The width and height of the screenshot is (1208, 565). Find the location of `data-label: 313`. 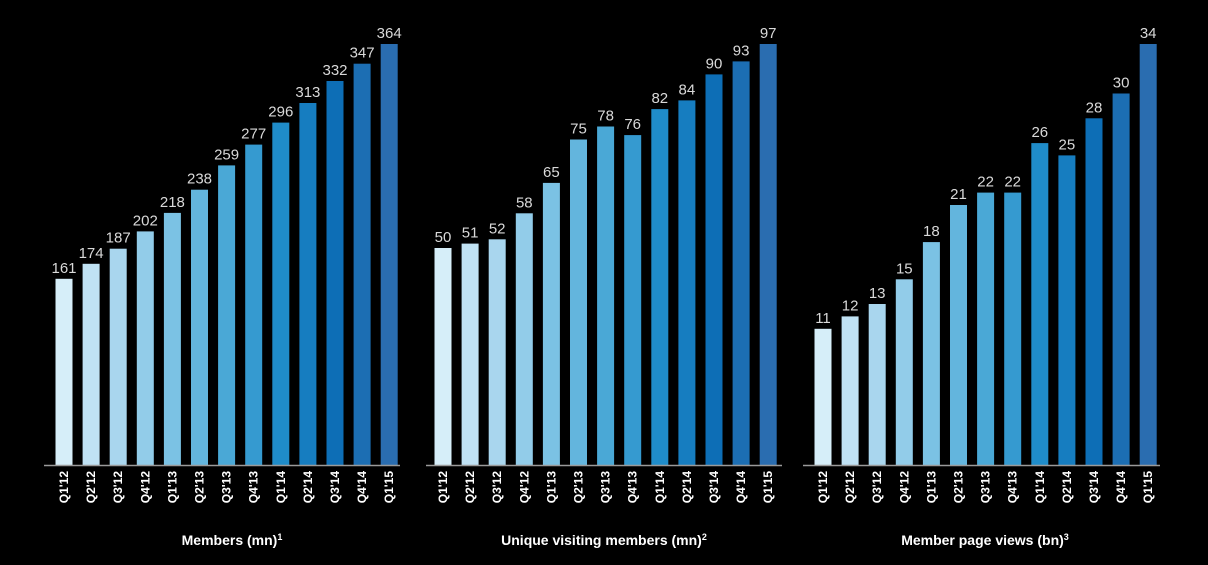

data-label: 313 is located at coordinates (307, 92).